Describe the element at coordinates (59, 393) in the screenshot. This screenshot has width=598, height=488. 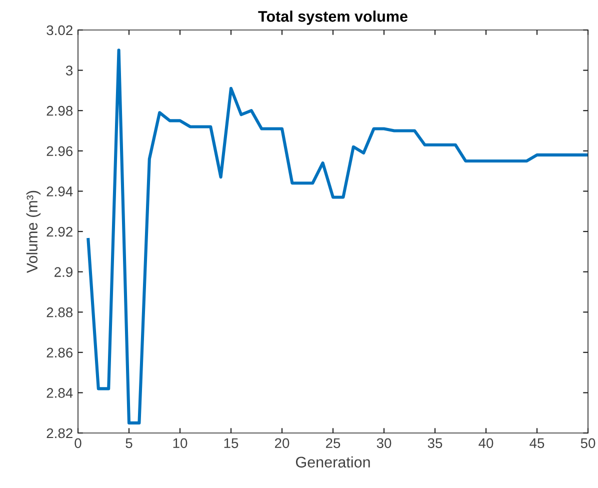
I see `y-tick-label: 2.84` at that location.